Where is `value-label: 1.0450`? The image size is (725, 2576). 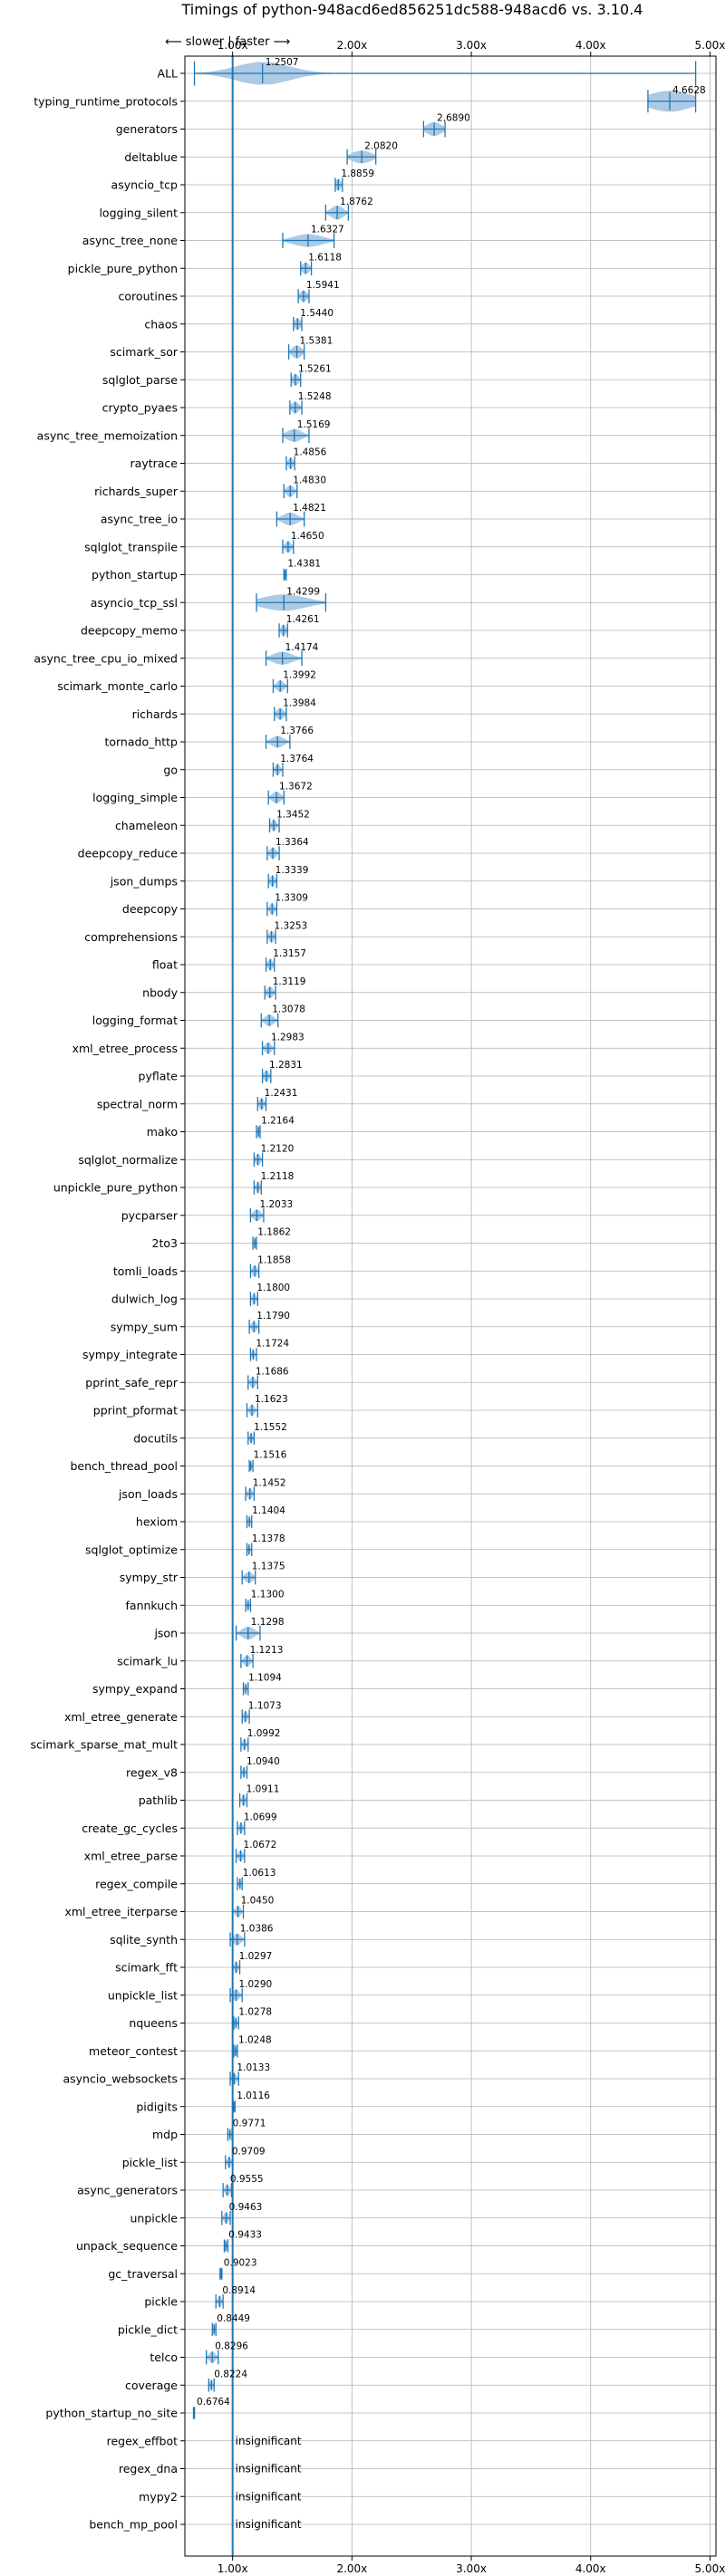 value-label: 1.0450 is located at coordinates (258, 1901).